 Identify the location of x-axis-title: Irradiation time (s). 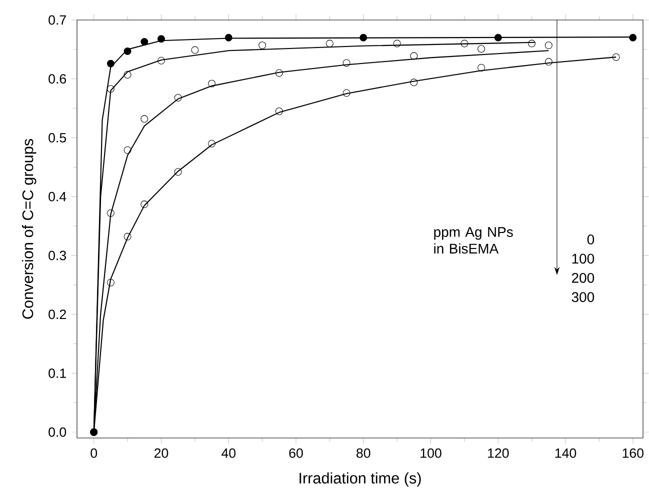
(360, 479).